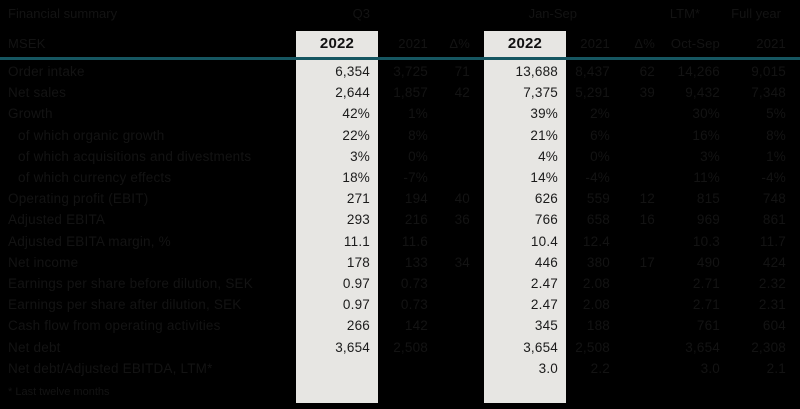 The image size is (800, 409). Describe the element at coordinates (600, 368) in the screenshot. I see `cell-y21: 2.2` at that location.